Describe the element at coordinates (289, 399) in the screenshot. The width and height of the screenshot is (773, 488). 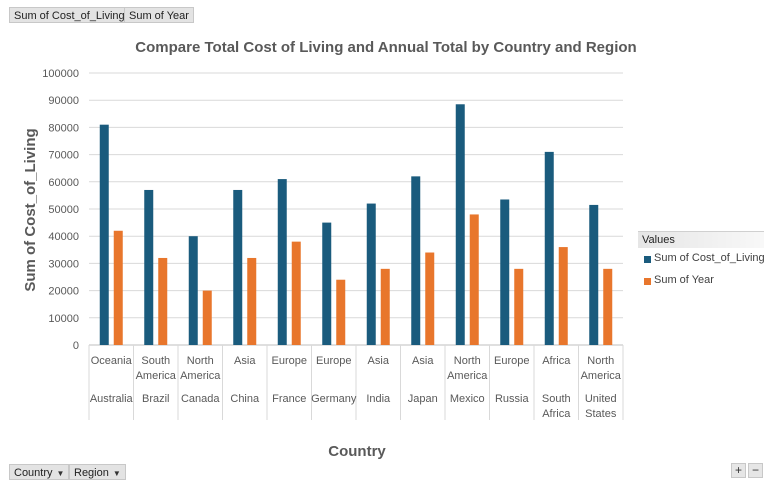
I see `x-country-label: France` at that location.